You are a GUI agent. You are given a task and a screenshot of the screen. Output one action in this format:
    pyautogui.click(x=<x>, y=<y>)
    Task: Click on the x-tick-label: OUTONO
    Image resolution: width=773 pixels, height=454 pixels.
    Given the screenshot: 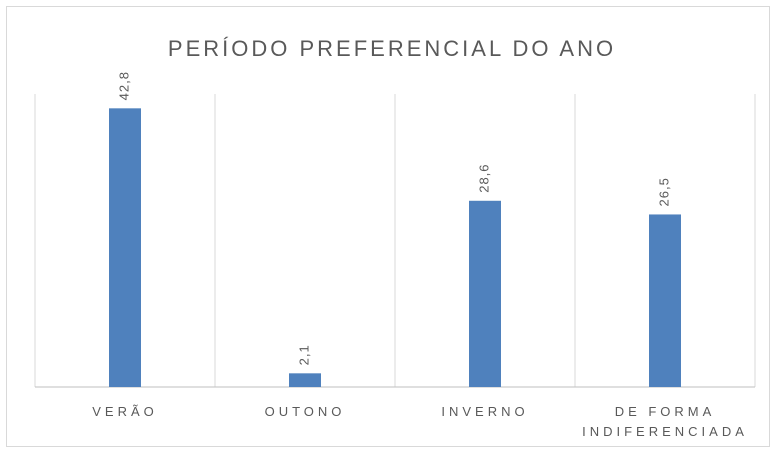 What is the action you would take?
    pyautogui.click(x=305, y=411)
    